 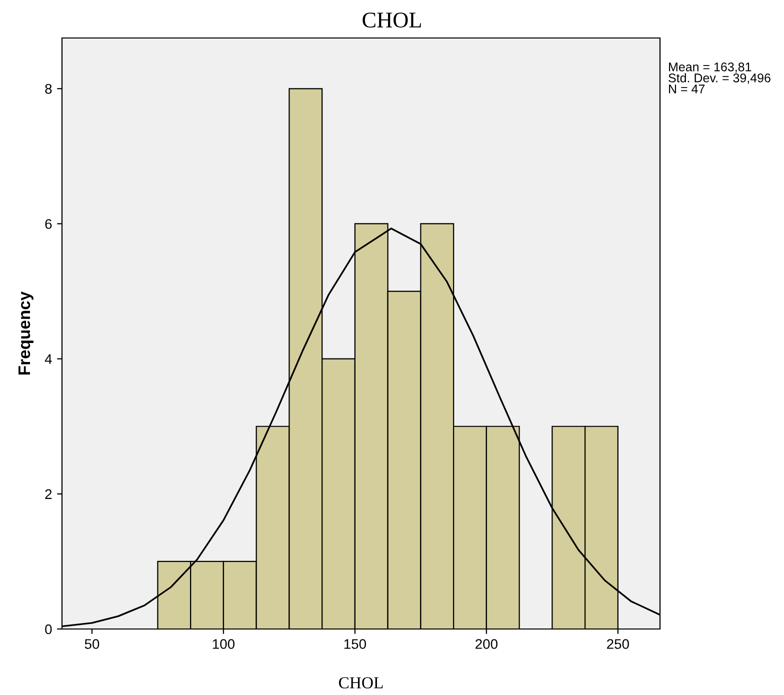 I want to click on y-tick-label: 2, so click(x=48, y=494).